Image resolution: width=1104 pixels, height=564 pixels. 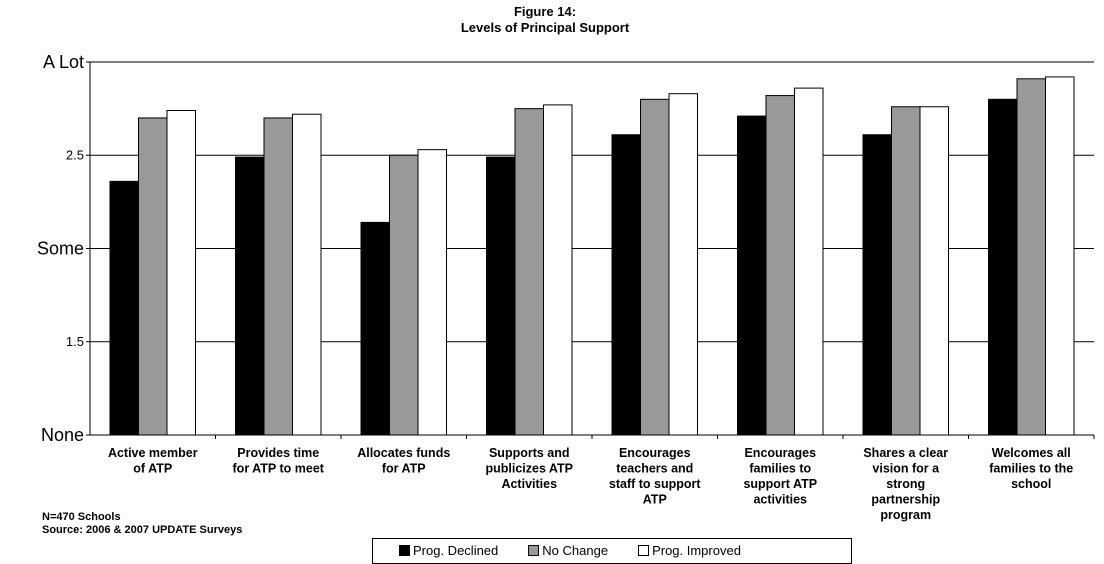 I want to click on y-tick-label: A Lot, so click(x=63, y=62).